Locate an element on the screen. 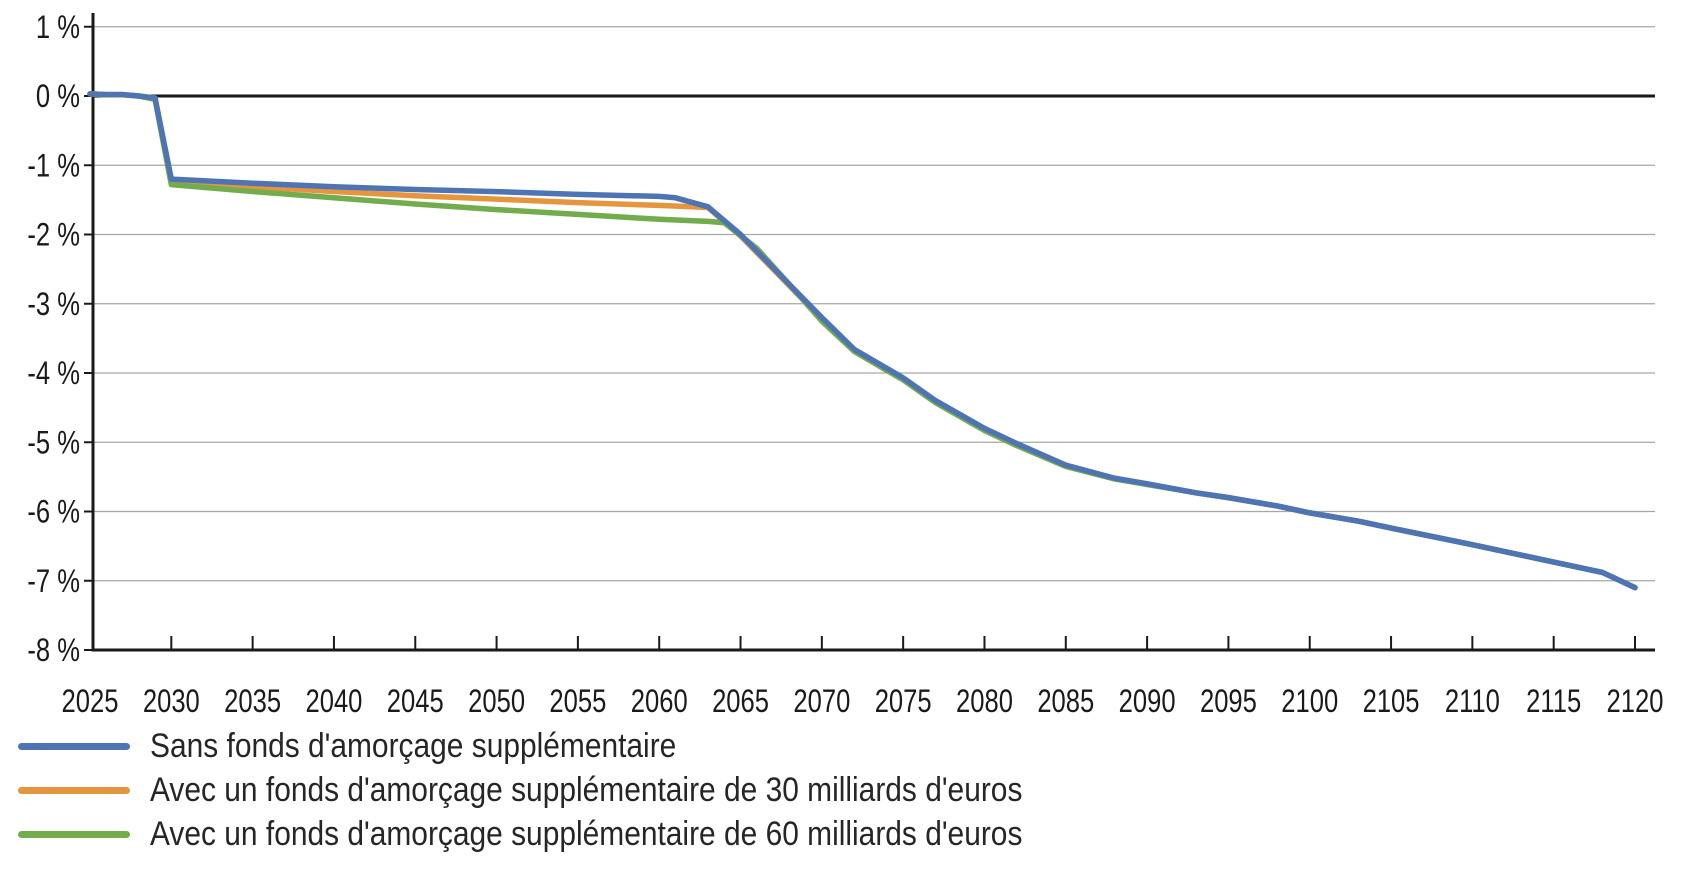  y-tick-label--3: -3 % is located at coordinates (53, 304).